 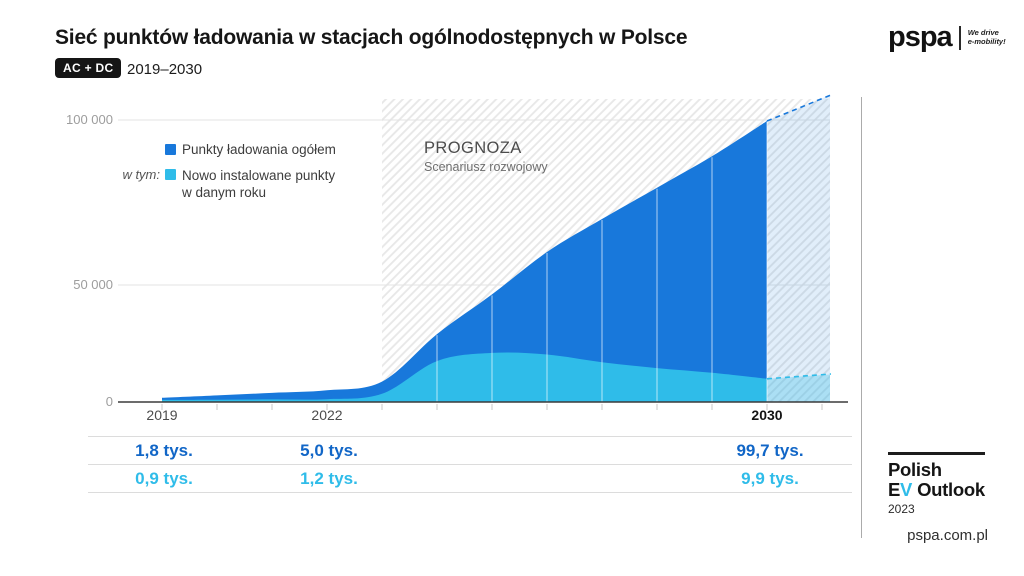 I want to click on pspa-tagline: We drive e-mobility!, so click(x=987, y=37).